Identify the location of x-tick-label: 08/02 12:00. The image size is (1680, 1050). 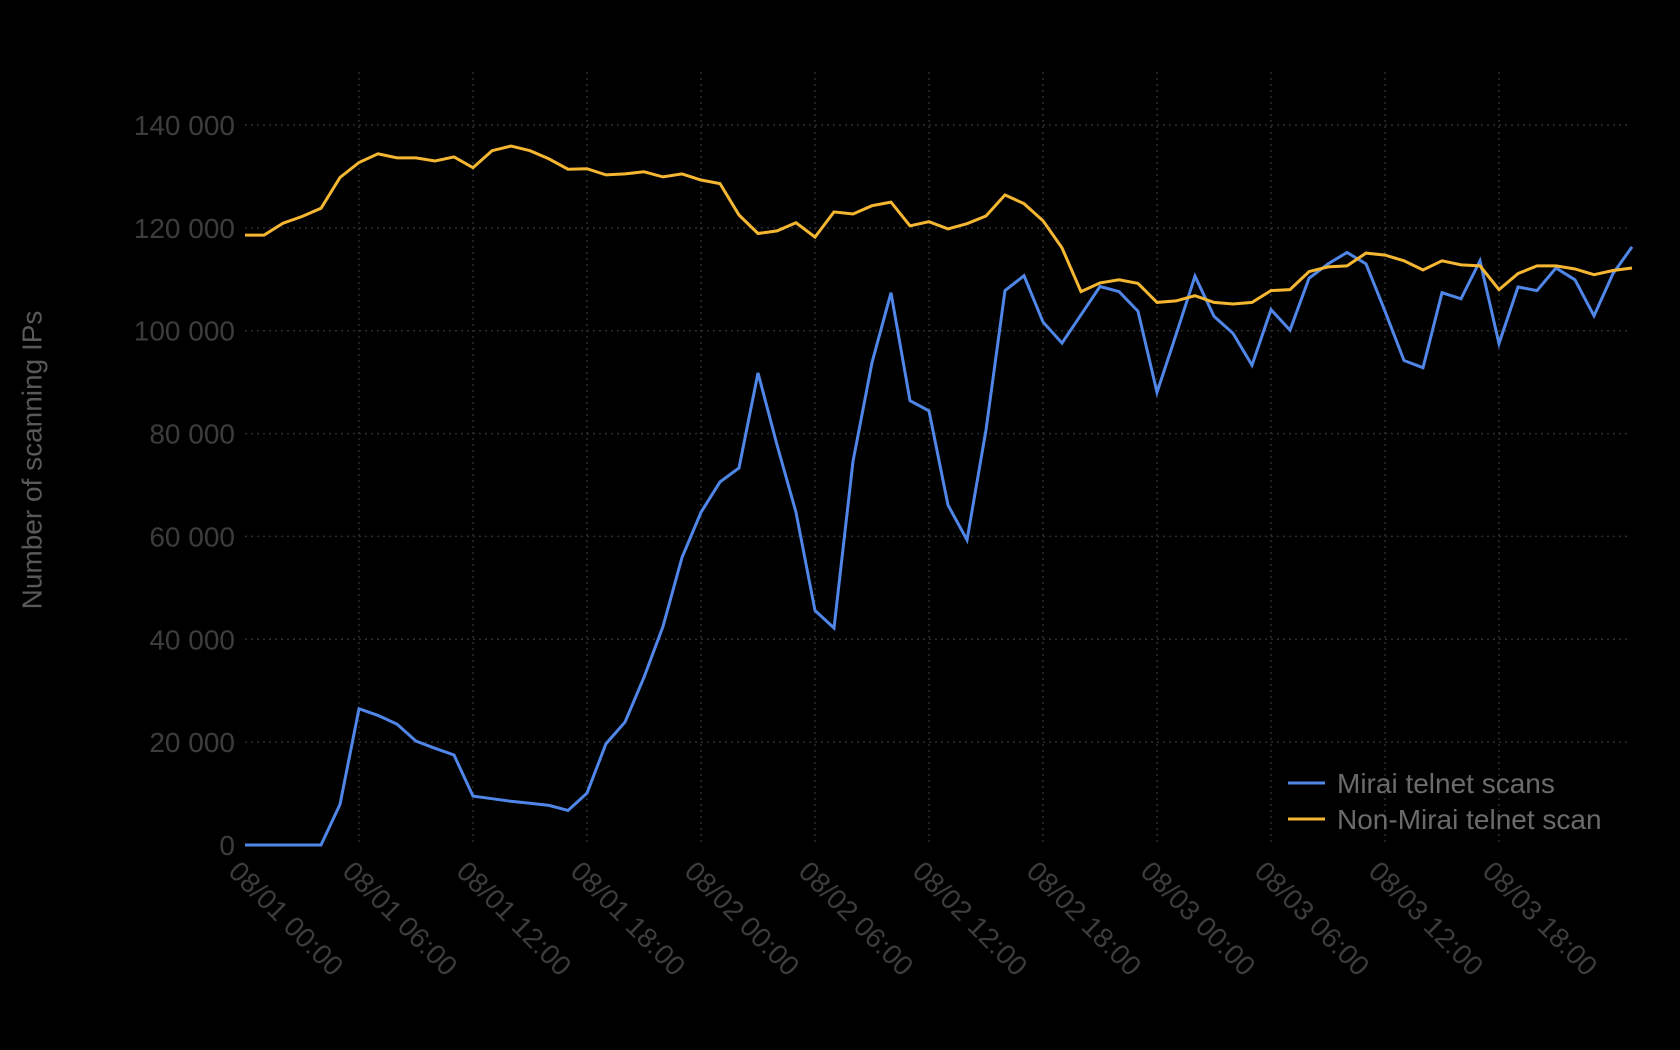
(970, 918).